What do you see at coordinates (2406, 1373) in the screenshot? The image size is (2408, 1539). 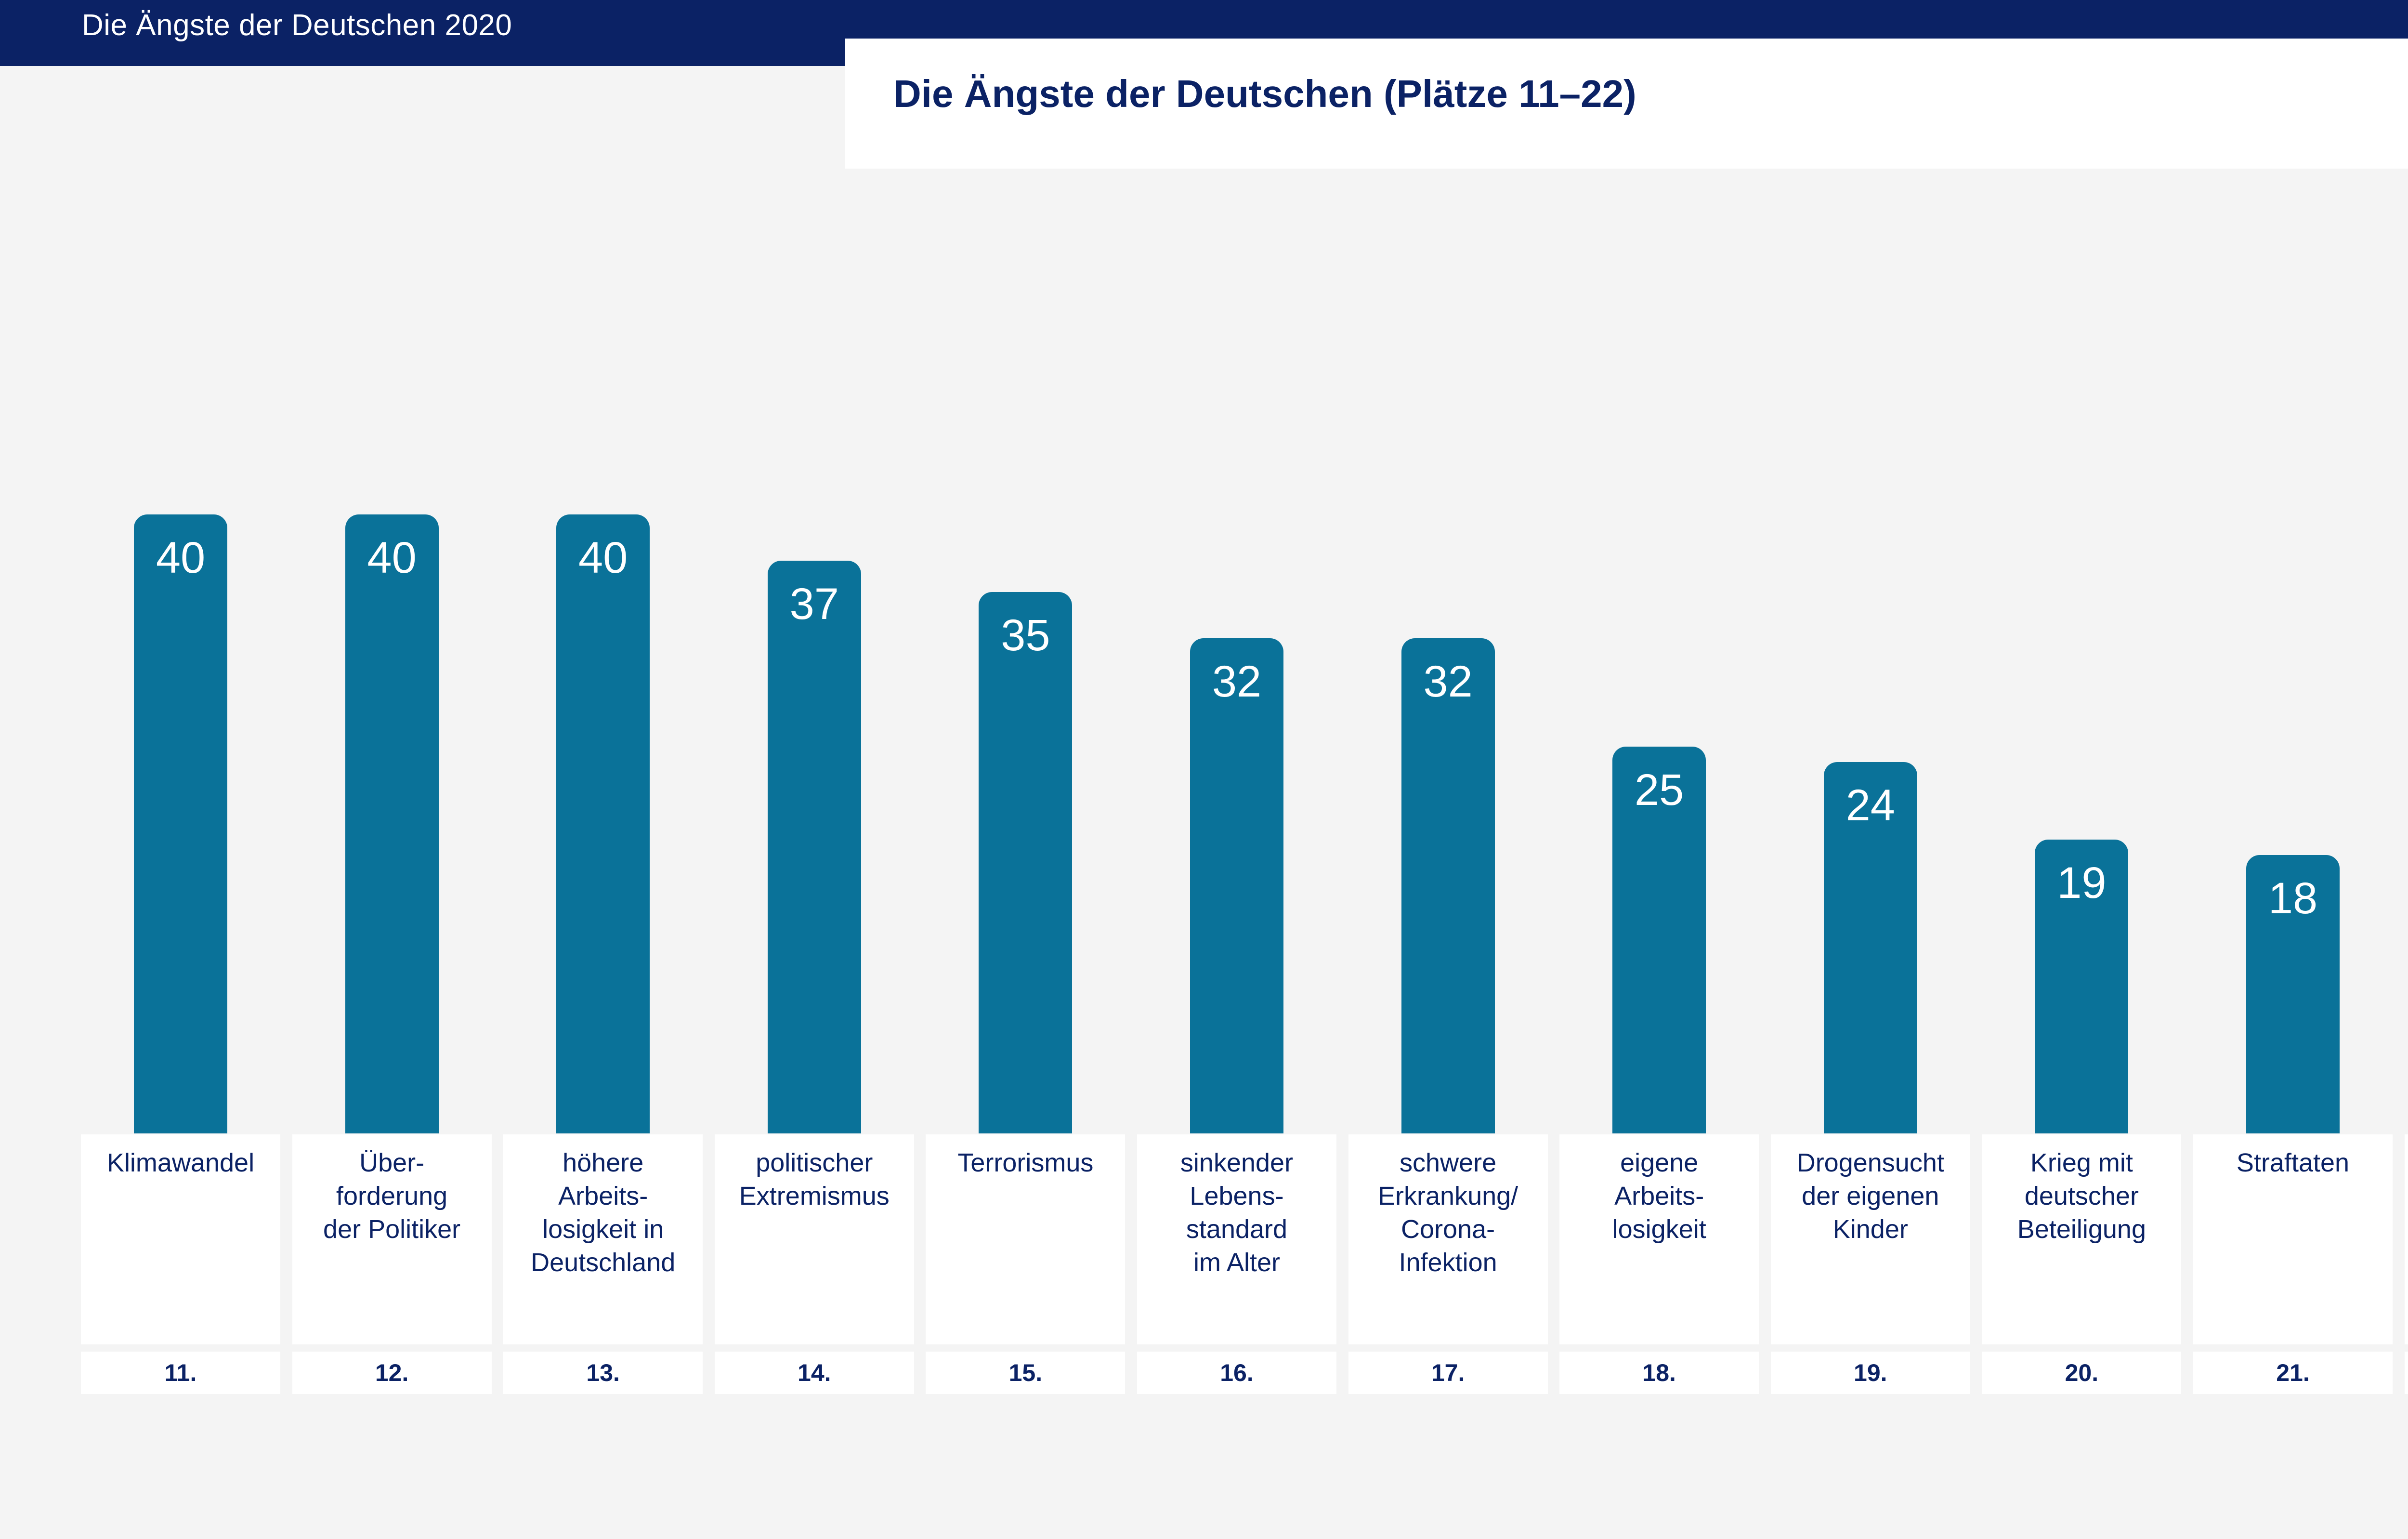 I see `rank-cell: 22.` at bounding box center [2406, 1373].